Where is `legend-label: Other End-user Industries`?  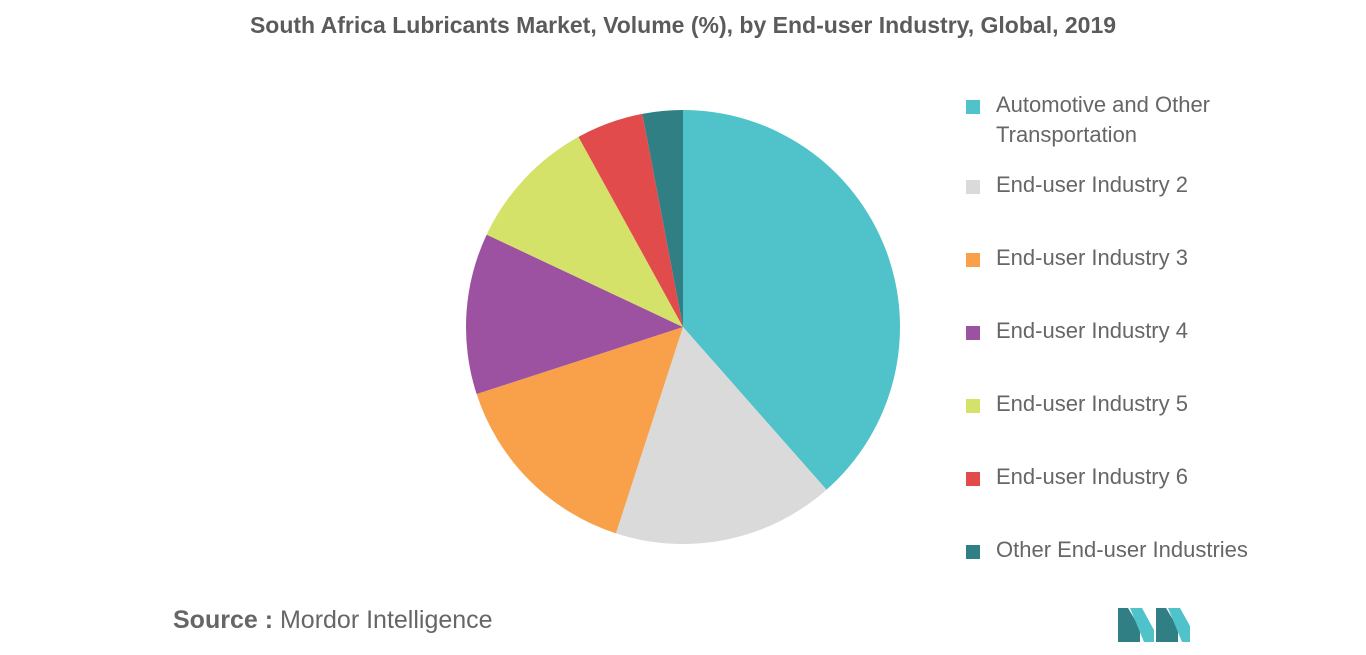 legend-label: Other End-user Industries is located at coordinates (1122, 549).